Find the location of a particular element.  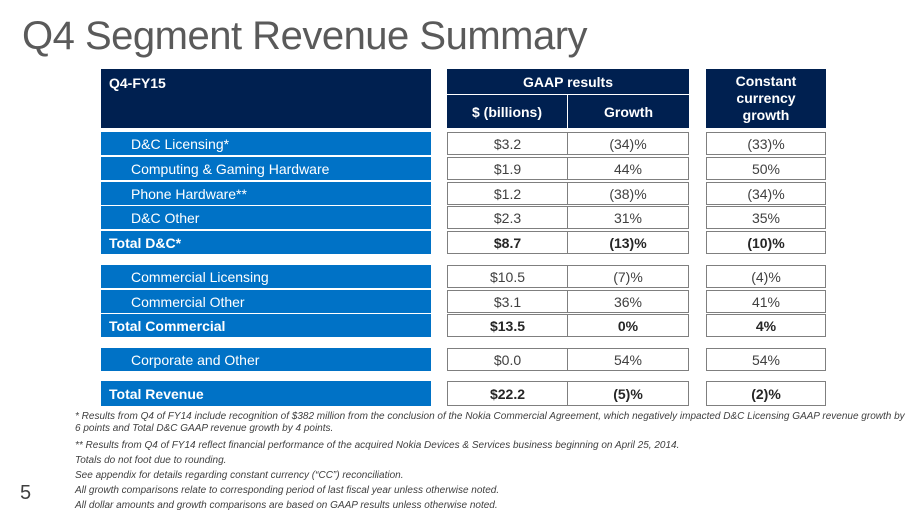

growth-cell: 36% is located at coordinates (628, 301).